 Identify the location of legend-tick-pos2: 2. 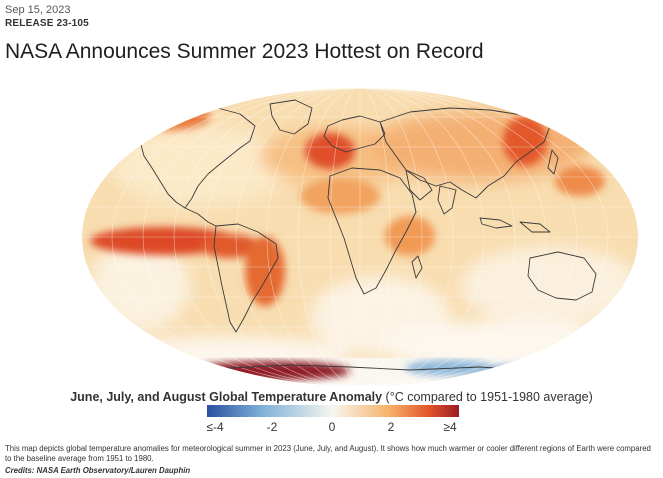
(391, 427).